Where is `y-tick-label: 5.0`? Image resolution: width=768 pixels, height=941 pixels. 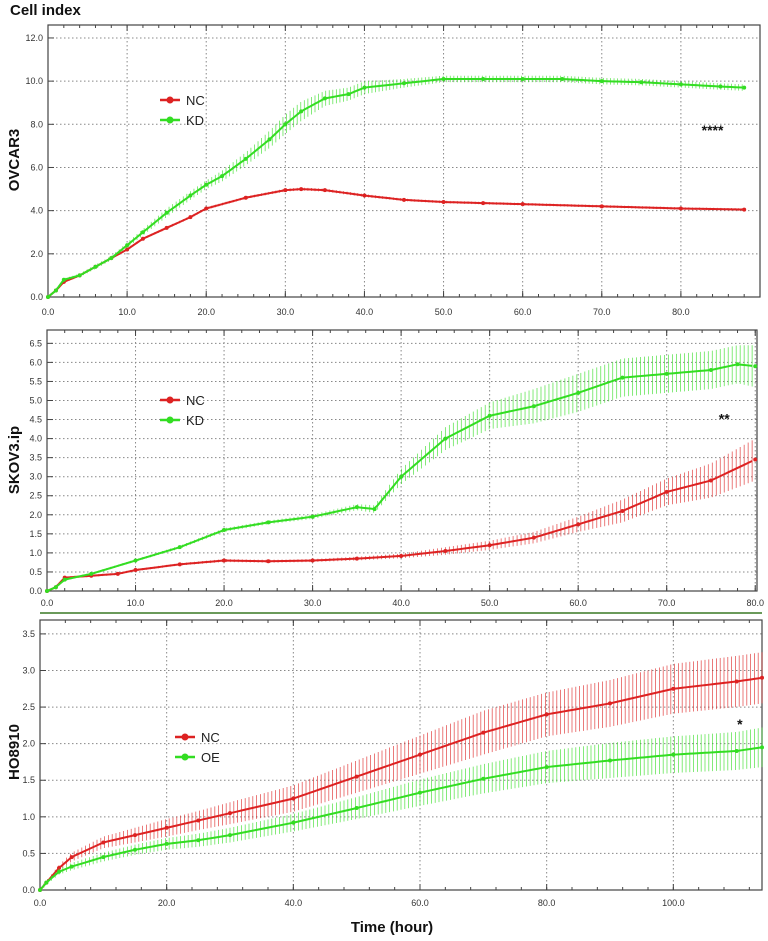
y-tick-label: 5.0 is located at coordinates (35, 400).